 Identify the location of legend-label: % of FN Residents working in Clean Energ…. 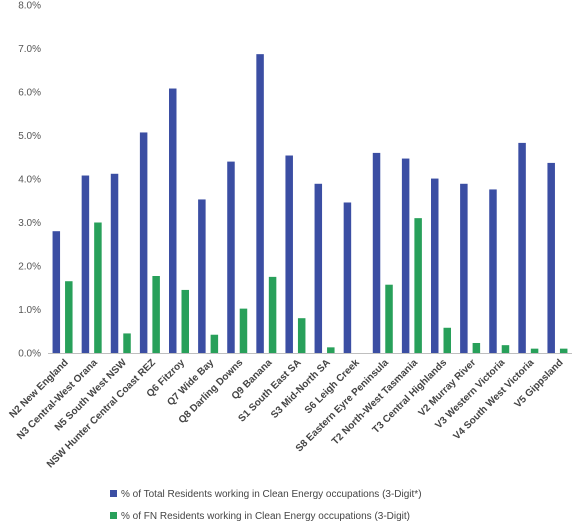
(265, 516).